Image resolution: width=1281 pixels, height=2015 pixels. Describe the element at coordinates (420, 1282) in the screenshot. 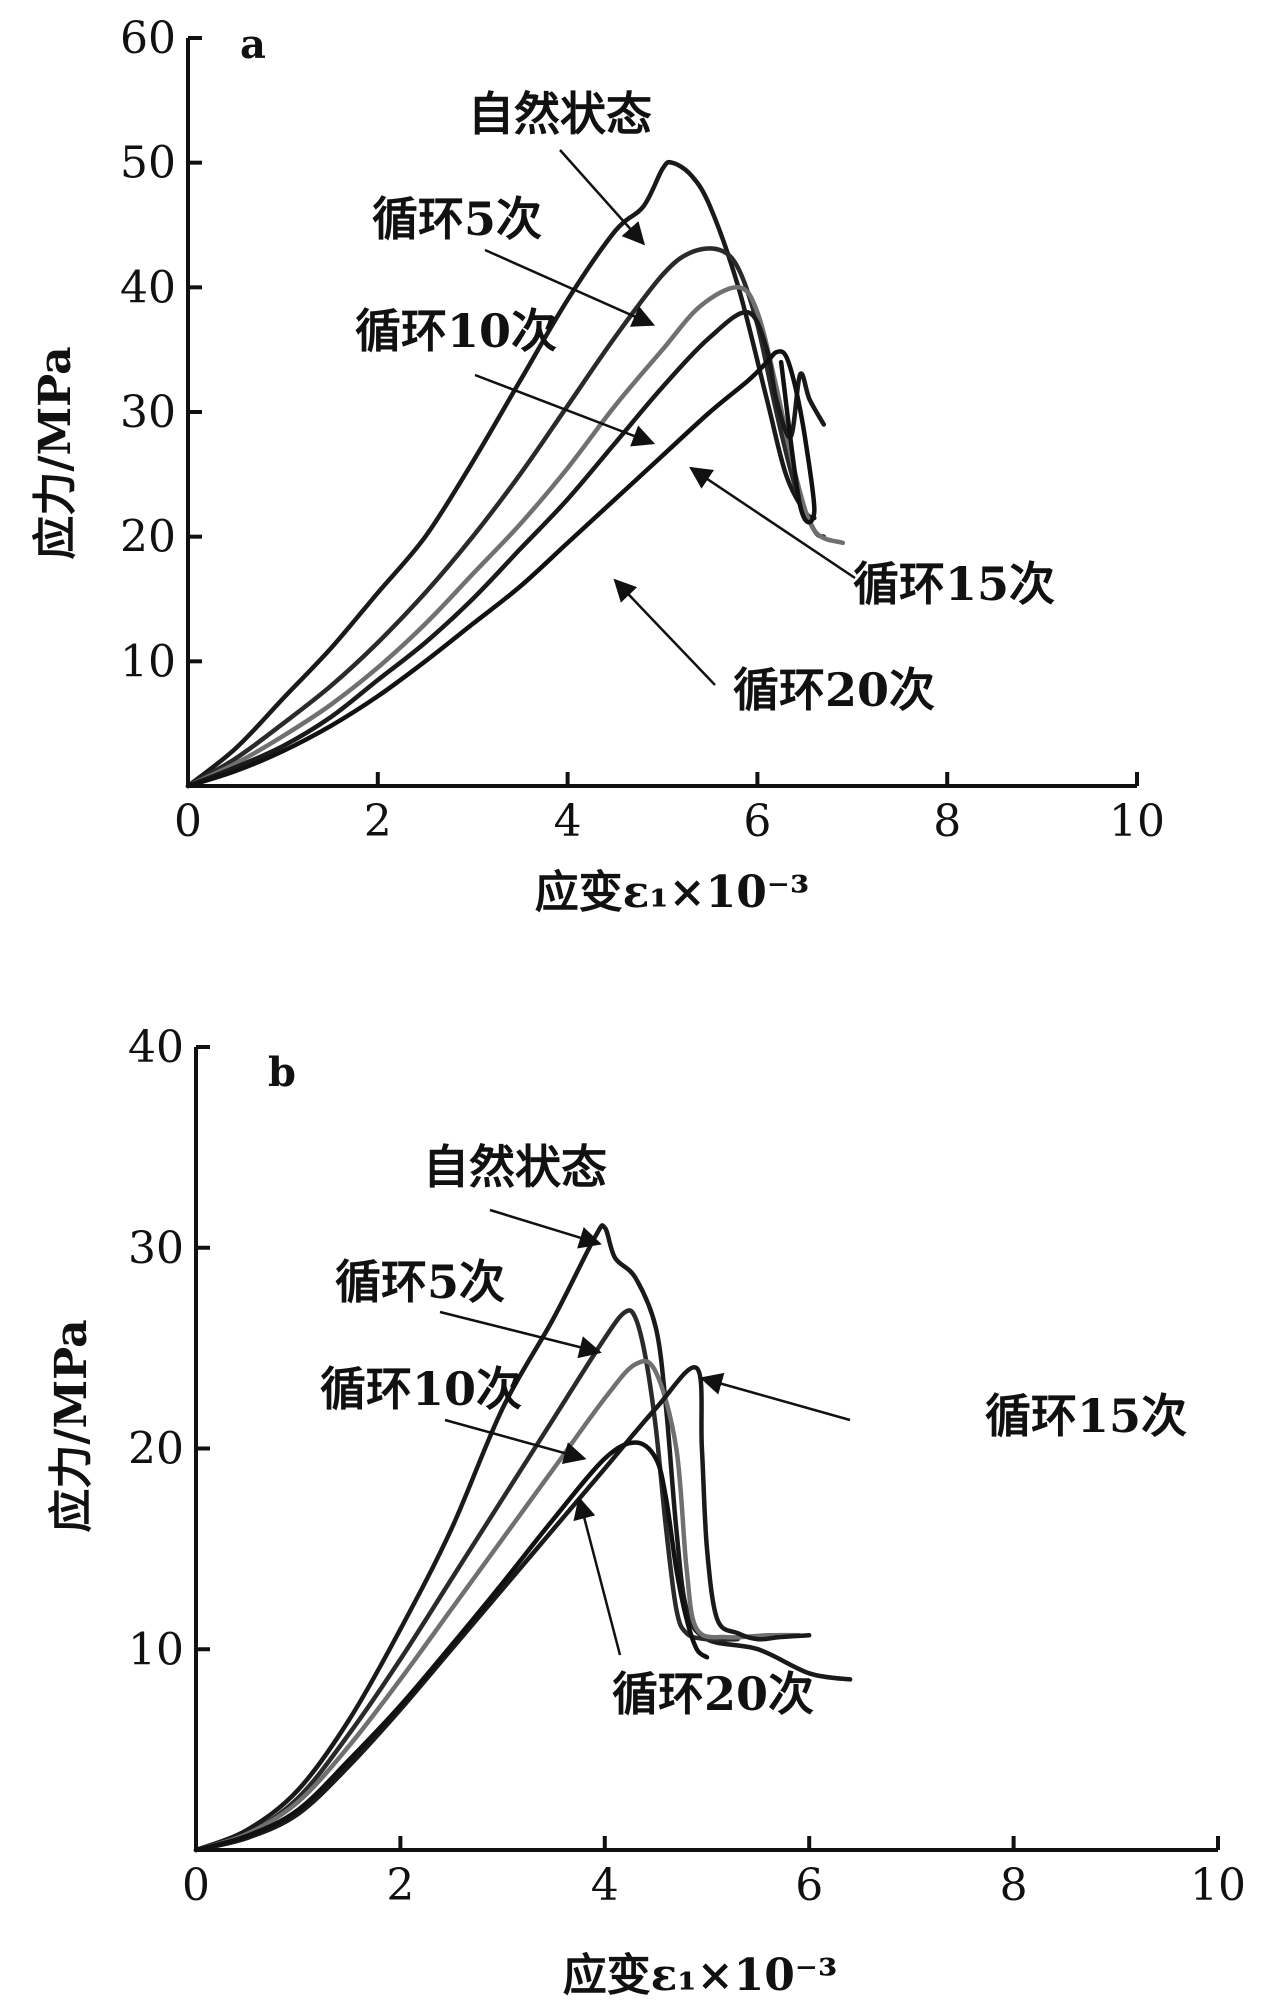

I see `panel-b-annotation-label-1: 循环5次` at that location.